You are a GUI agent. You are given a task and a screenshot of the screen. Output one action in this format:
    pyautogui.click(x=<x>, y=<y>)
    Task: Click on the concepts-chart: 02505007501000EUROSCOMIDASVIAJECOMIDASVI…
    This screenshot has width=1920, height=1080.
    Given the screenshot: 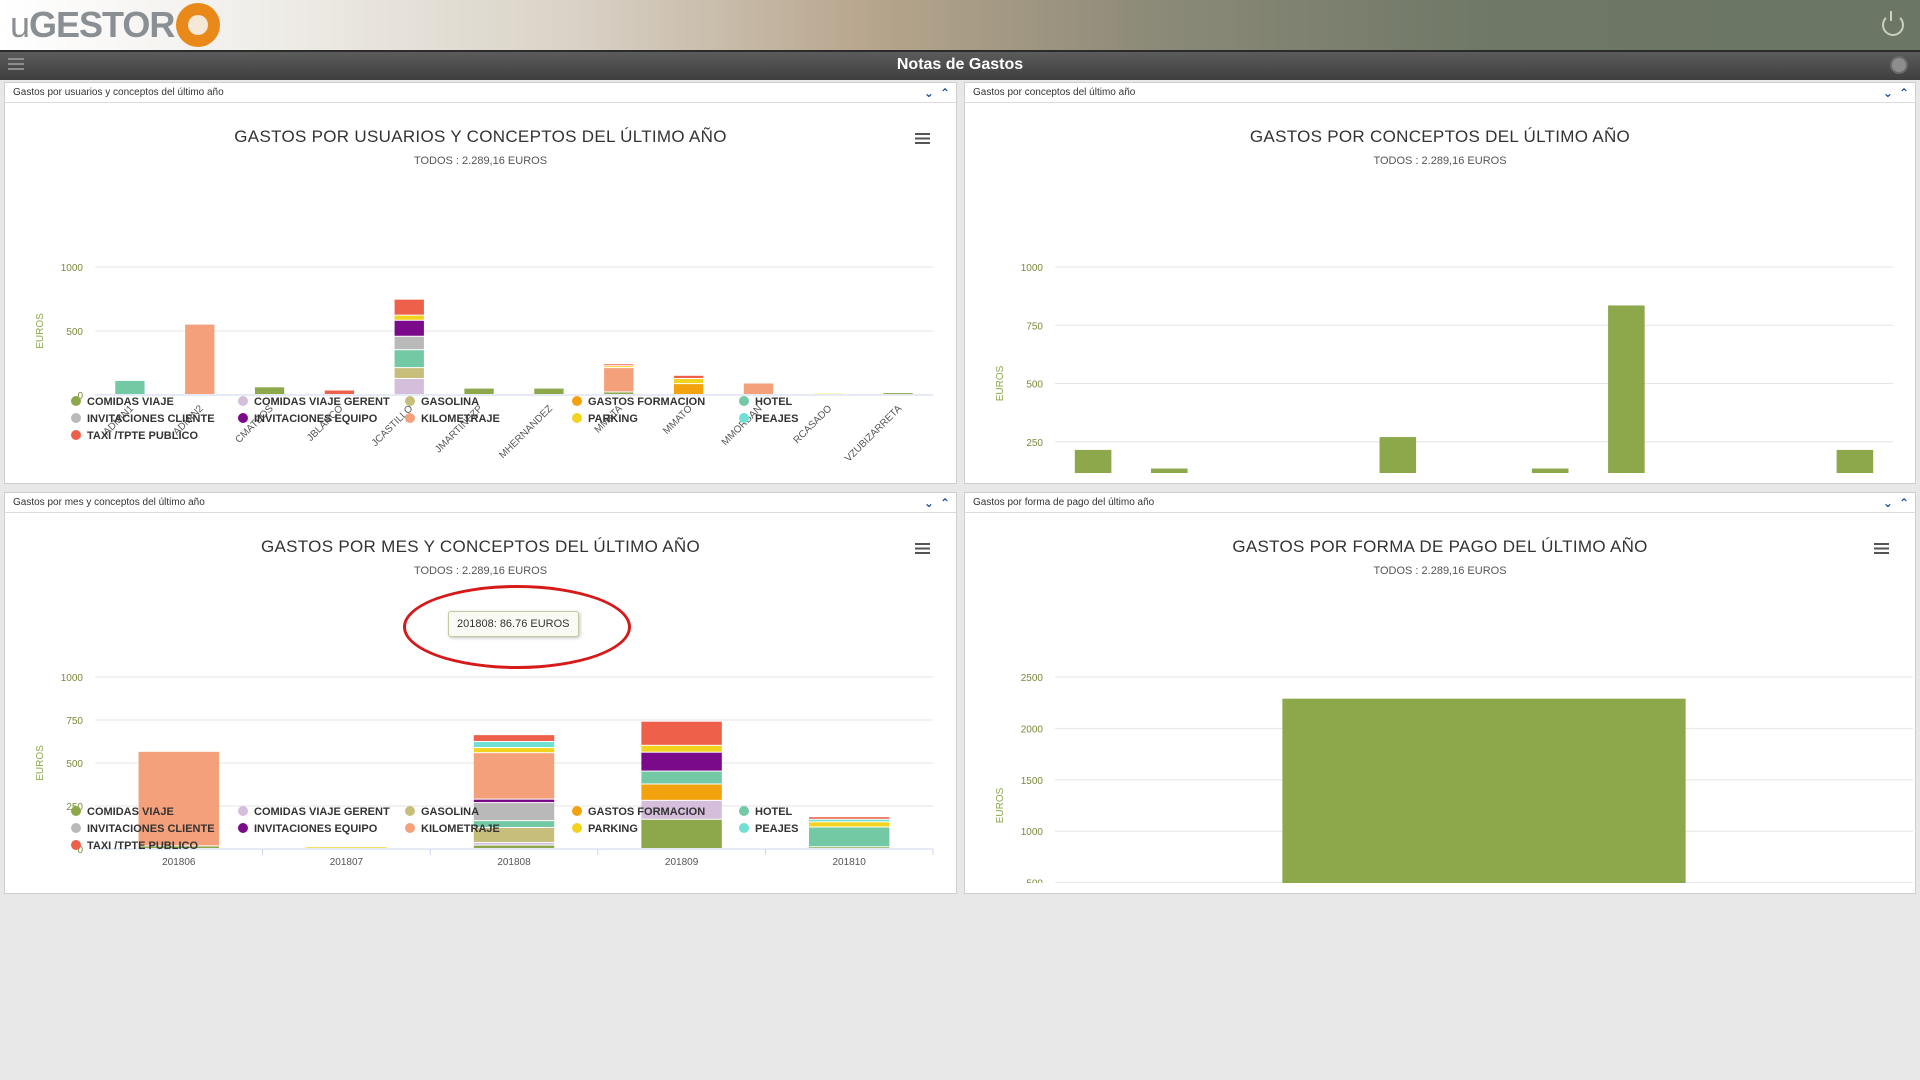 What is the action you would take?
    pyautogui.click(x=1444, y=368)
    